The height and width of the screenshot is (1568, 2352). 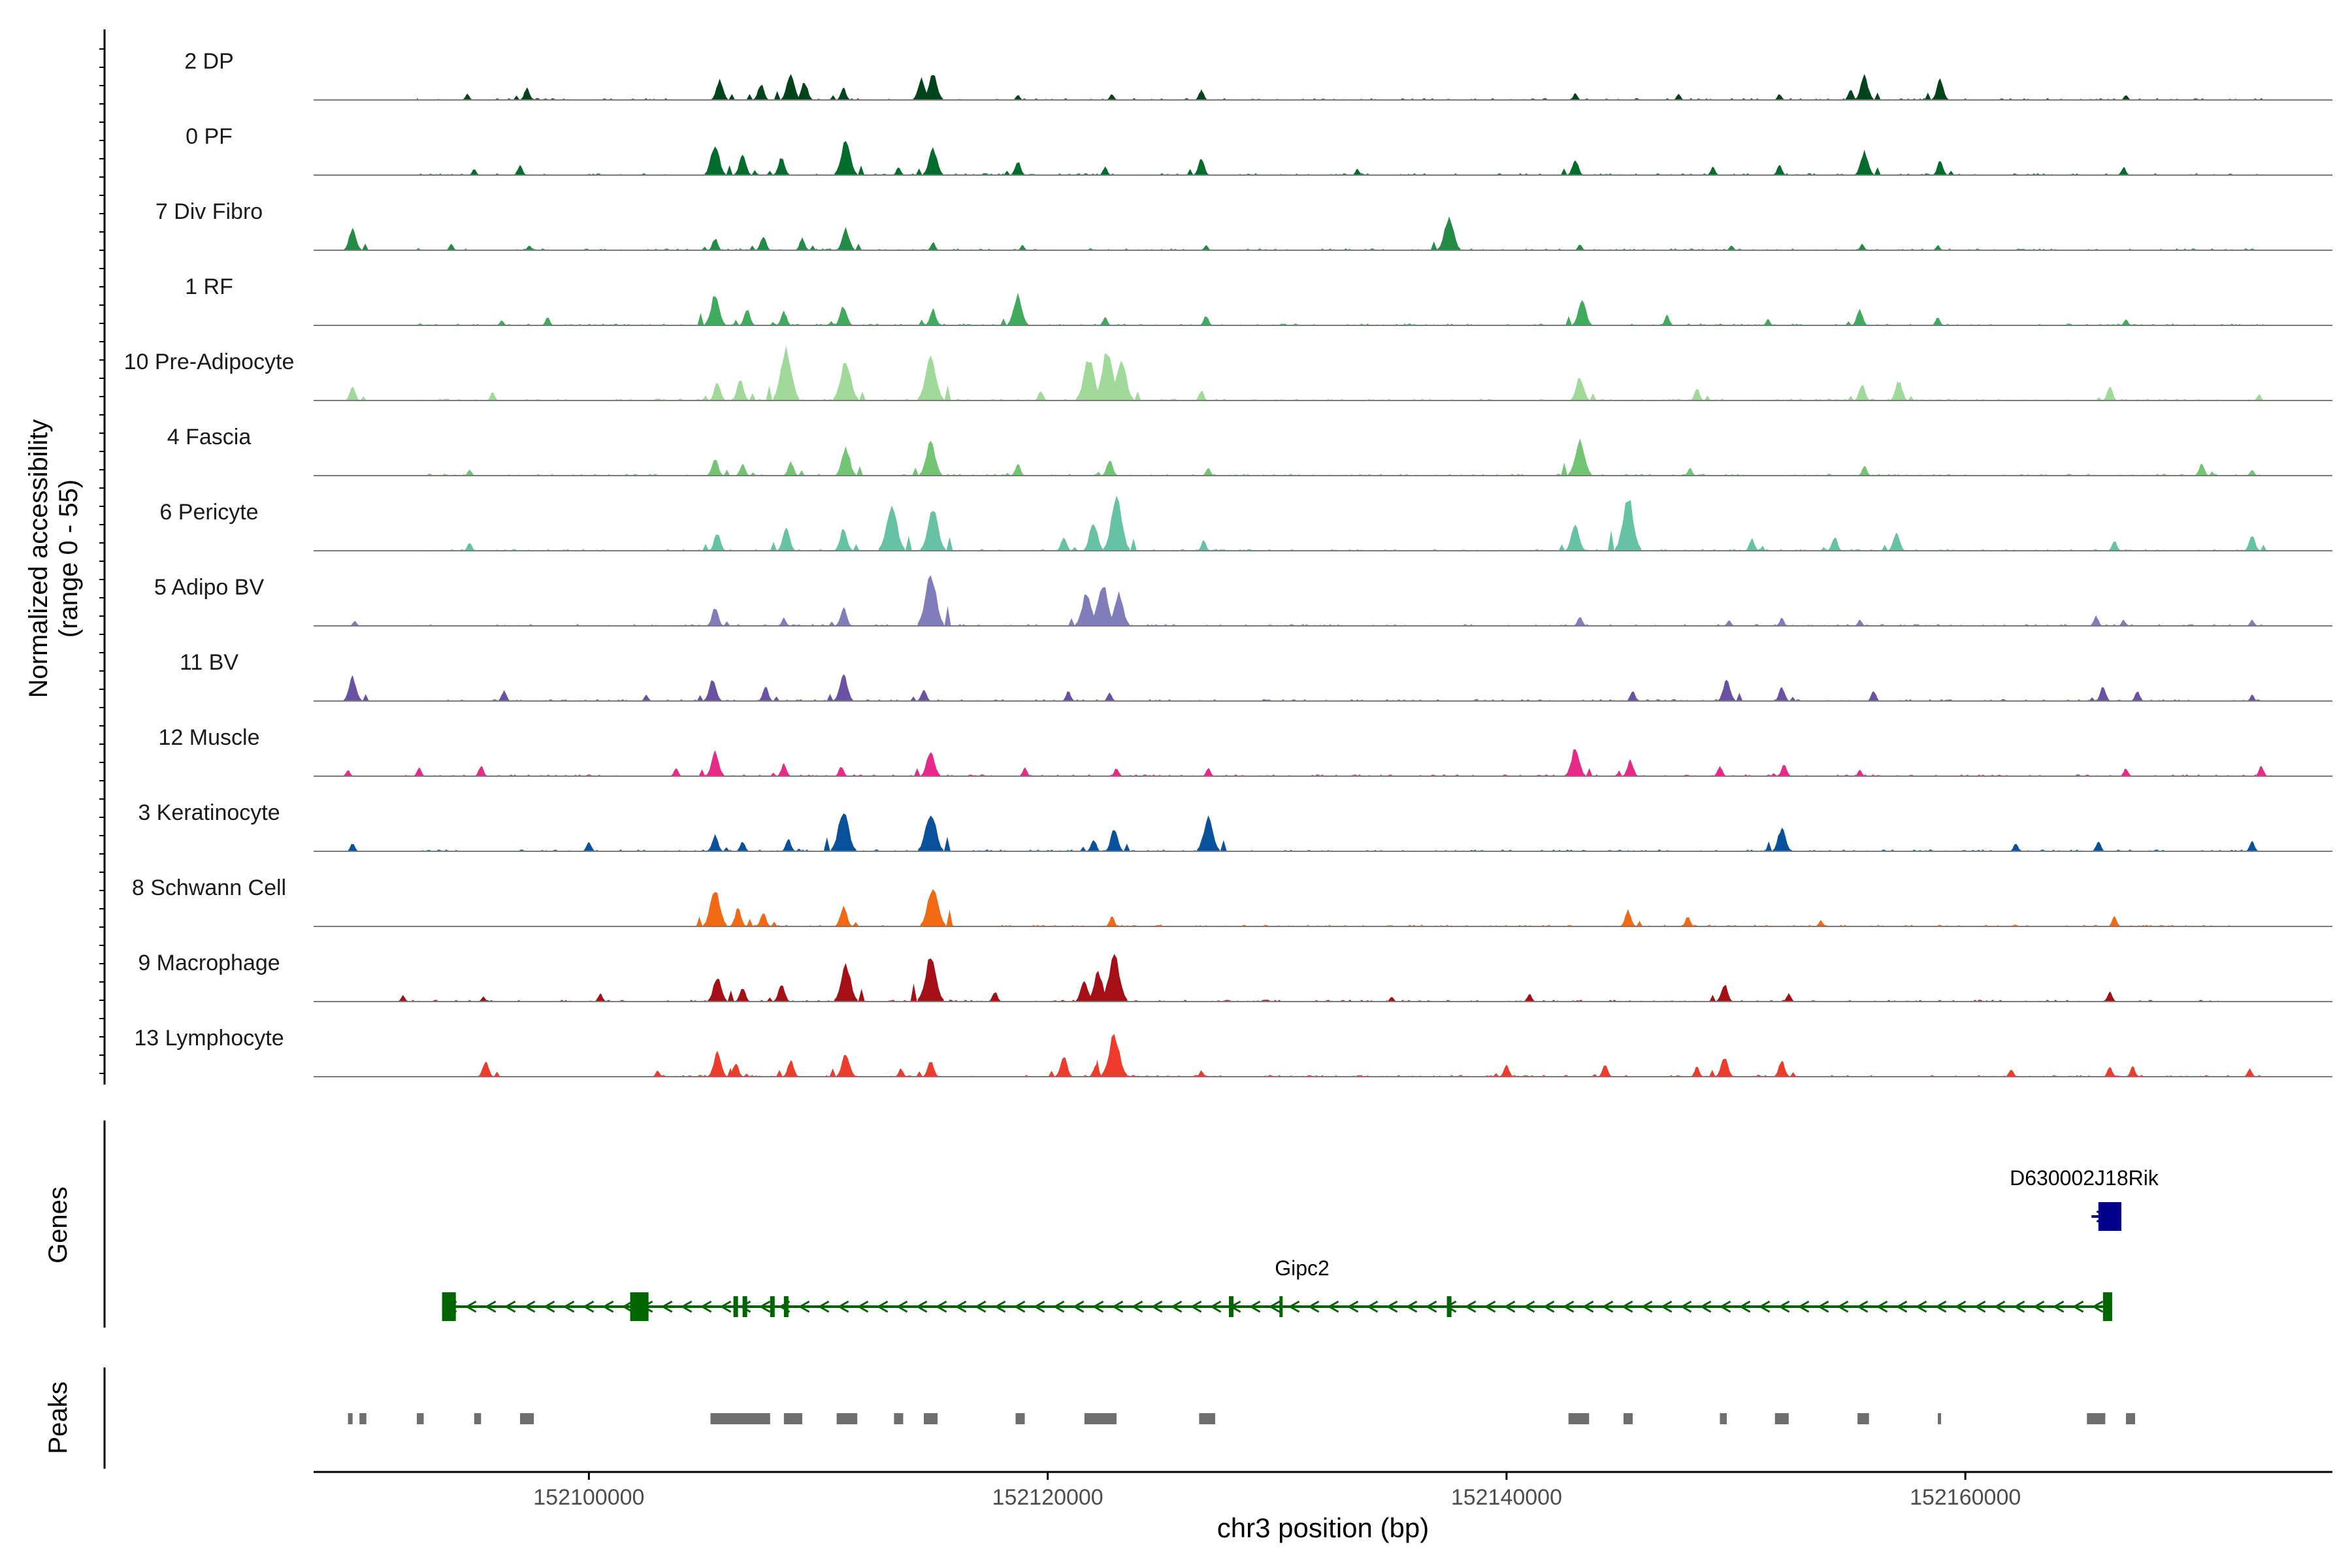 I want to click on x-tick-label: 152100000, so click(x=588, y=1497).